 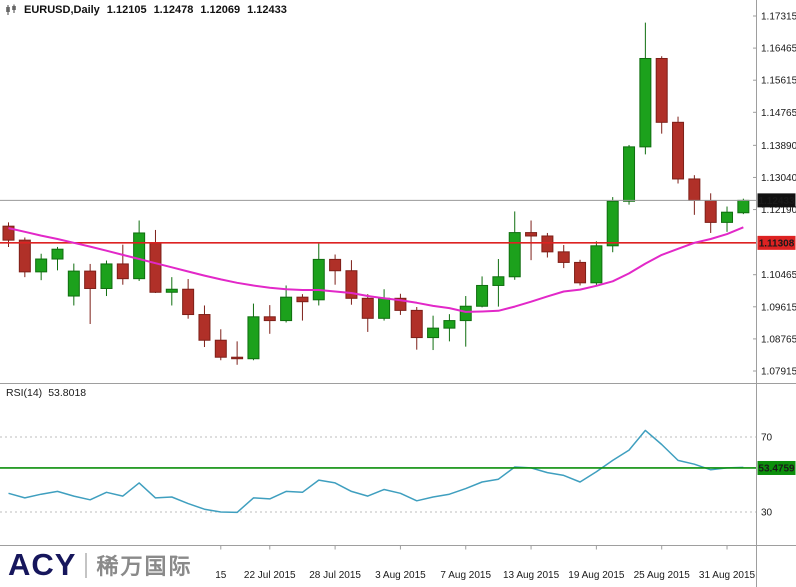 I want to click on acy-chinese-text: 稀万国际, so click(x=144, y=566).